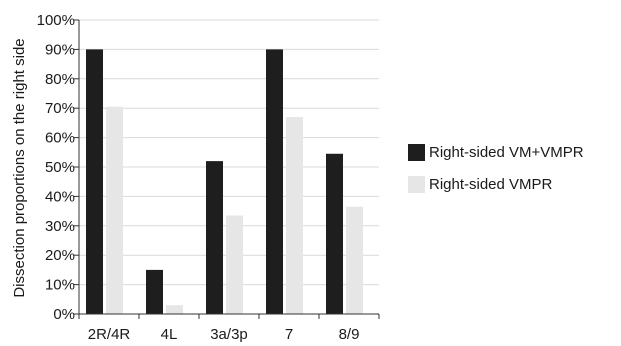 The height and width of the screenshot is (346, 621). Describe the element at coordinates (491, 184) in the screenshot. I see `legend-label-series-2: Right-sided VMPR` at that location.